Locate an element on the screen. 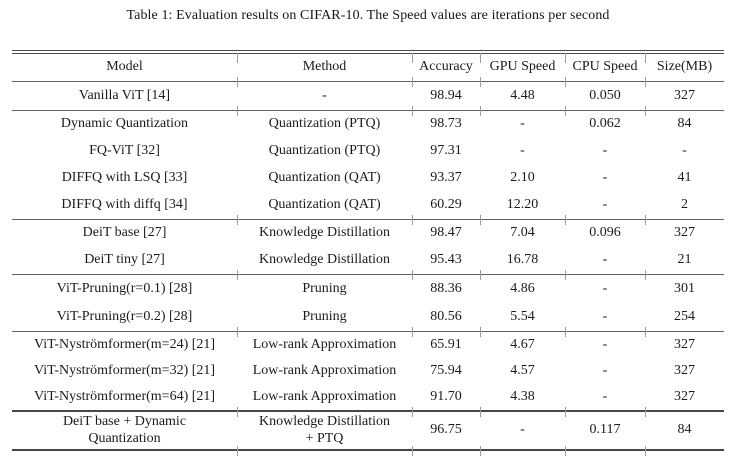 The image size is (736, 461). table-cell: 4.86 is located at coordinates (522, 288).